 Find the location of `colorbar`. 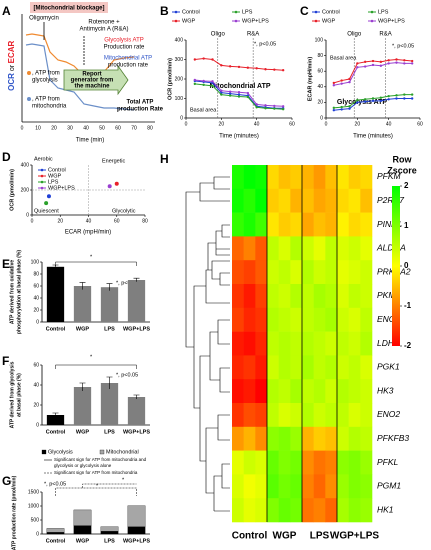

colorbar is located at coordinates (396, 266).